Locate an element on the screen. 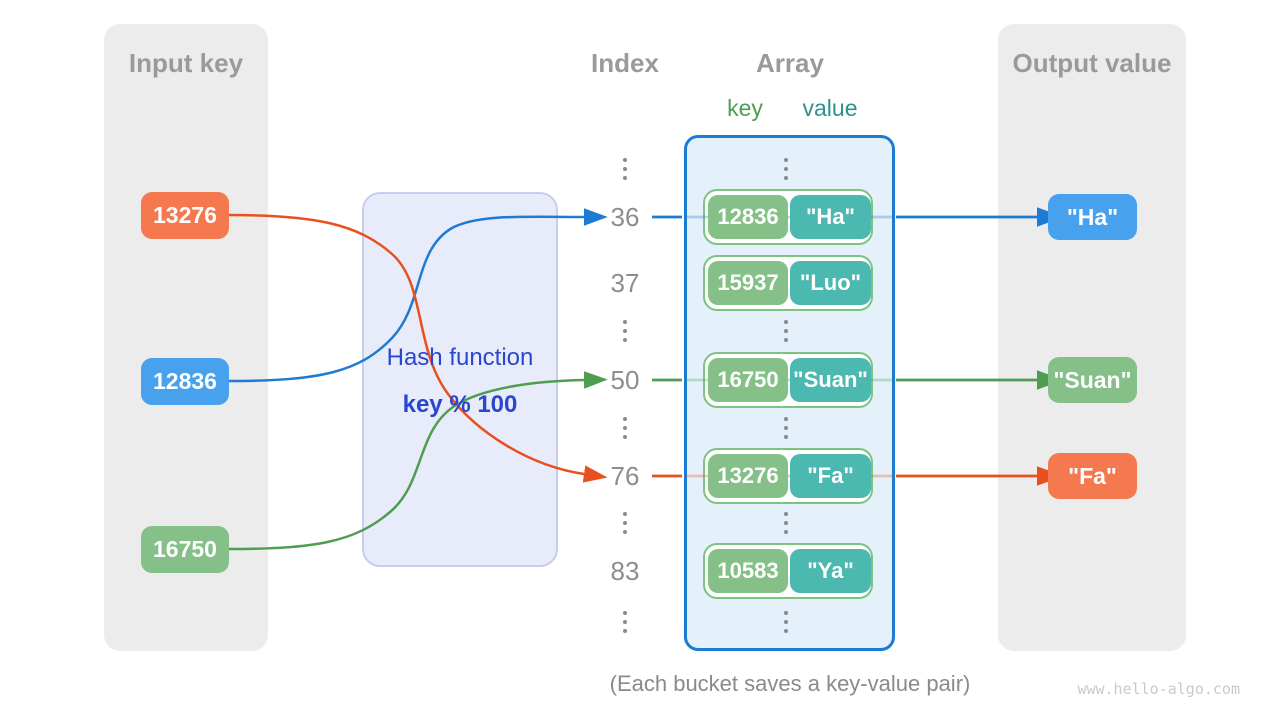 This screenshot has width=1280, height=720. output-value-panel is located at coordinates (1092, 337).